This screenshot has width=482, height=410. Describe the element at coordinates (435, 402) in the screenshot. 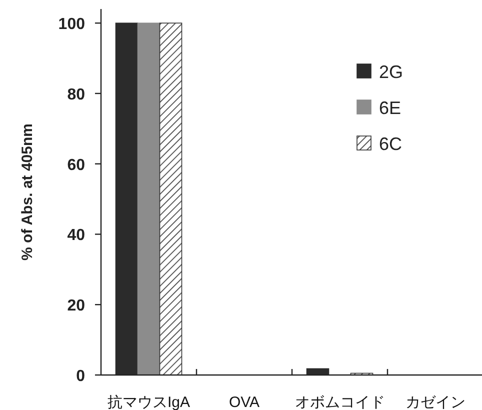

I see `x-tick-label: カゼイン` at that location.